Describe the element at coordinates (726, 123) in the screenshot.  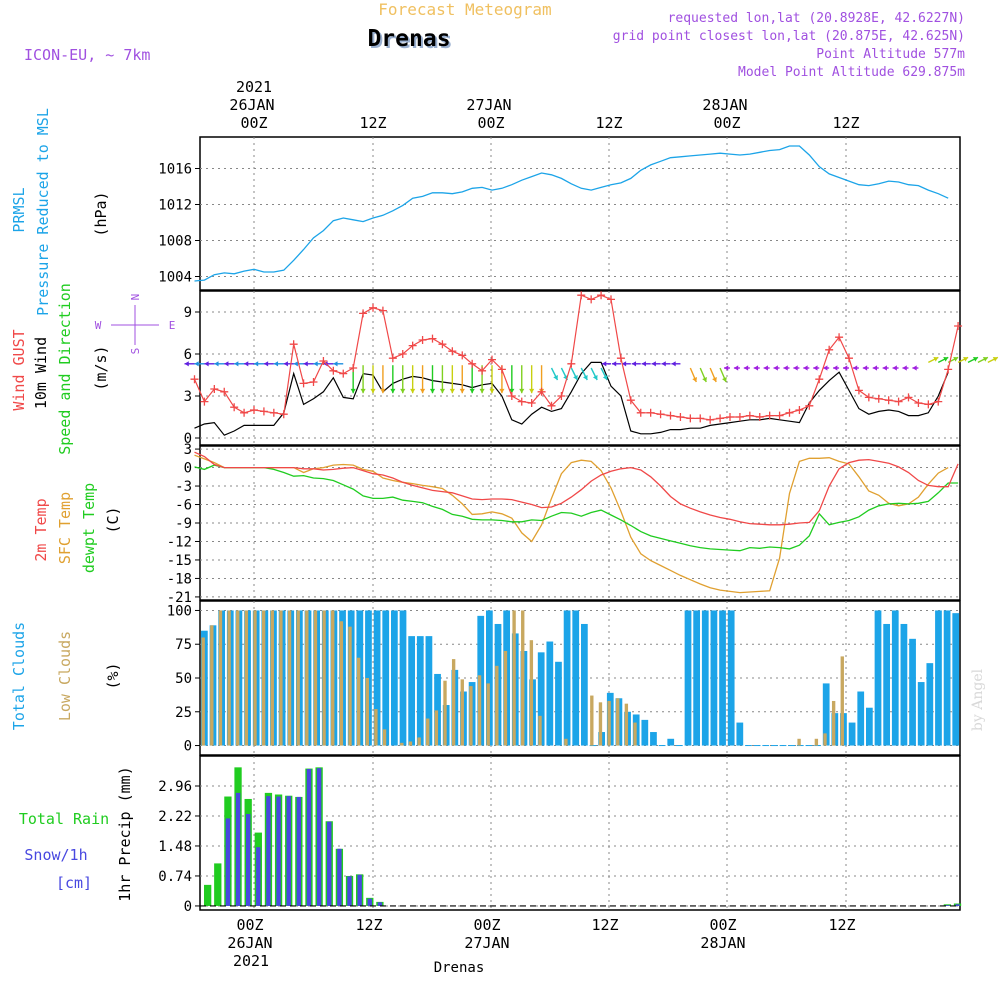
I see `time-hour-top: 00Z` at that location.